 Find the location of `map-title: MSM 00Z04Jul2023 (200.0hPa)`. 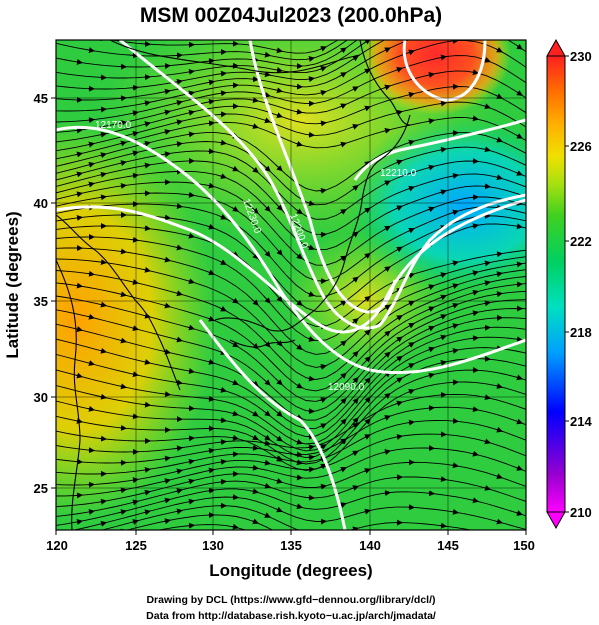

map-title: MSM 00Z04Jul2023 (200.0hPa) is located at coordinates (291, 15).